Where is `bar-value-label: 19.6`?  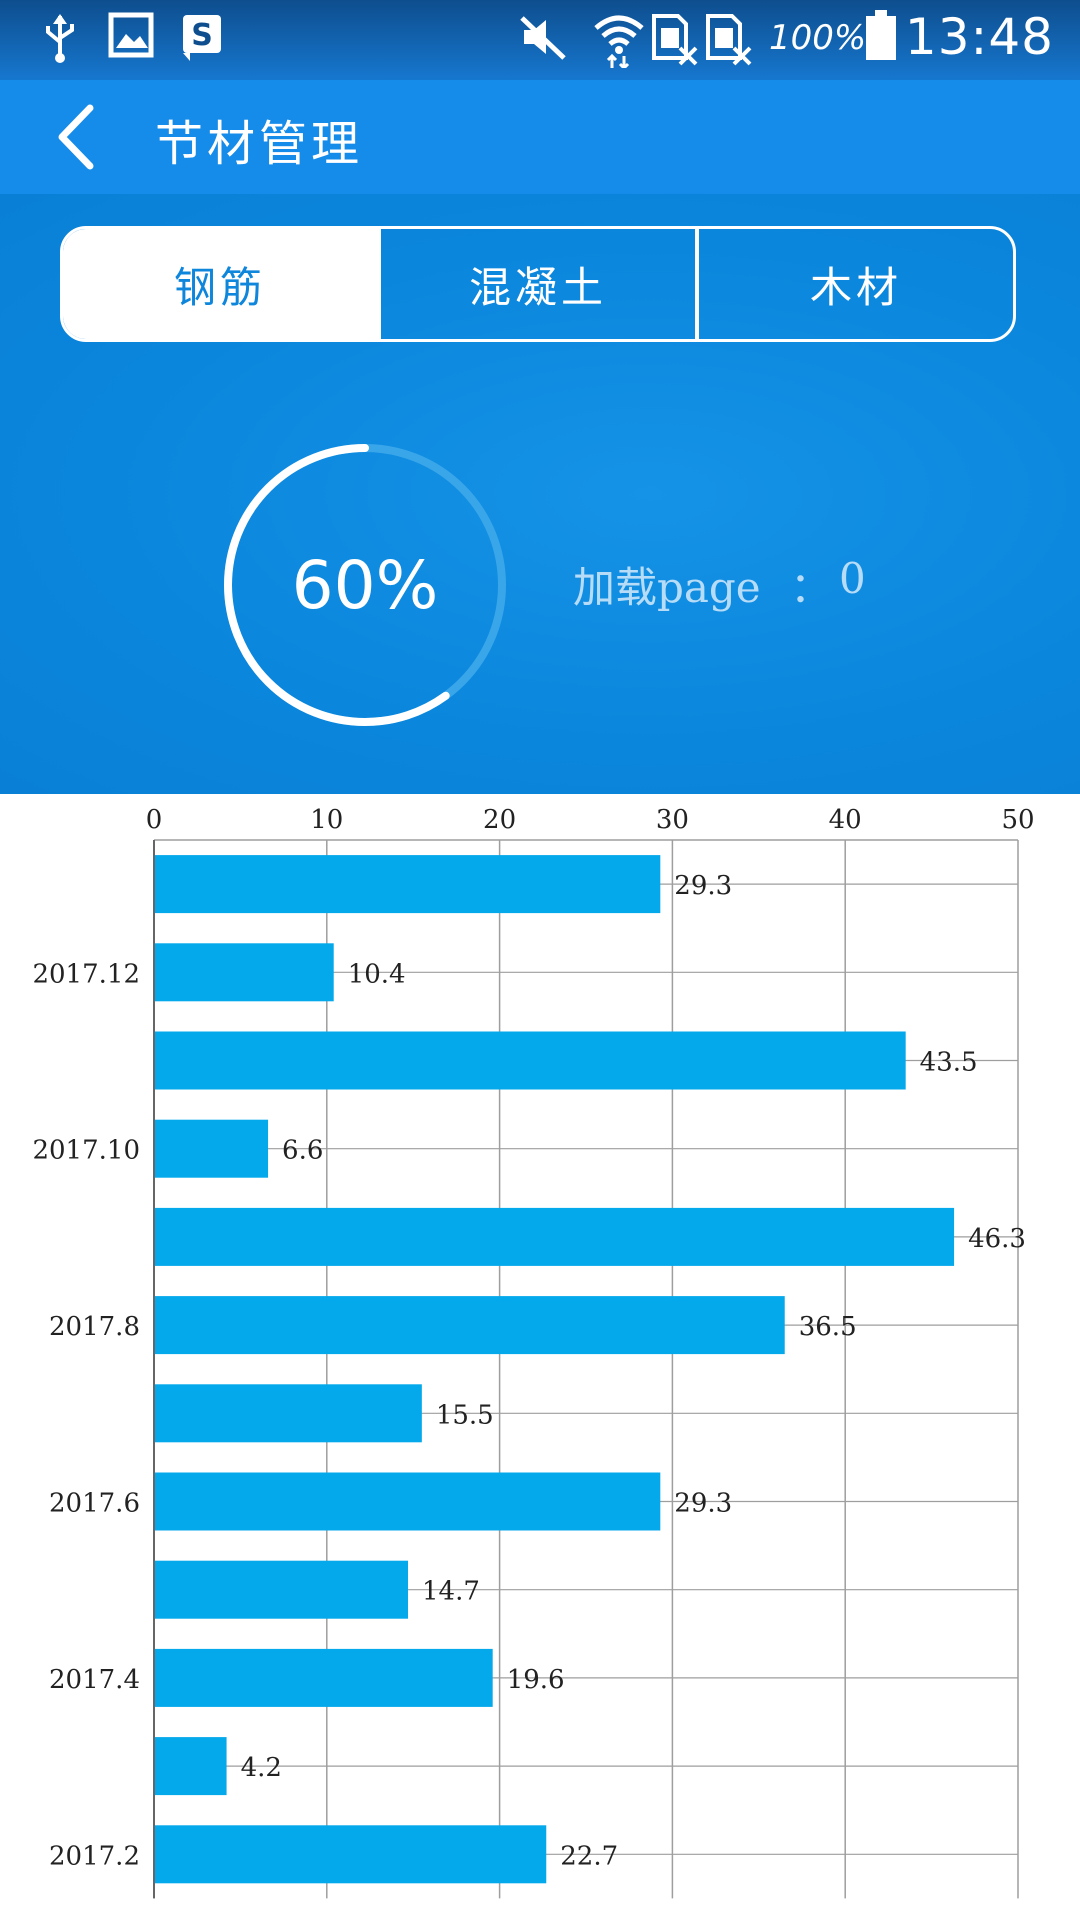
bar-value-label: 19.6 is located at coordinates (536, 1680).